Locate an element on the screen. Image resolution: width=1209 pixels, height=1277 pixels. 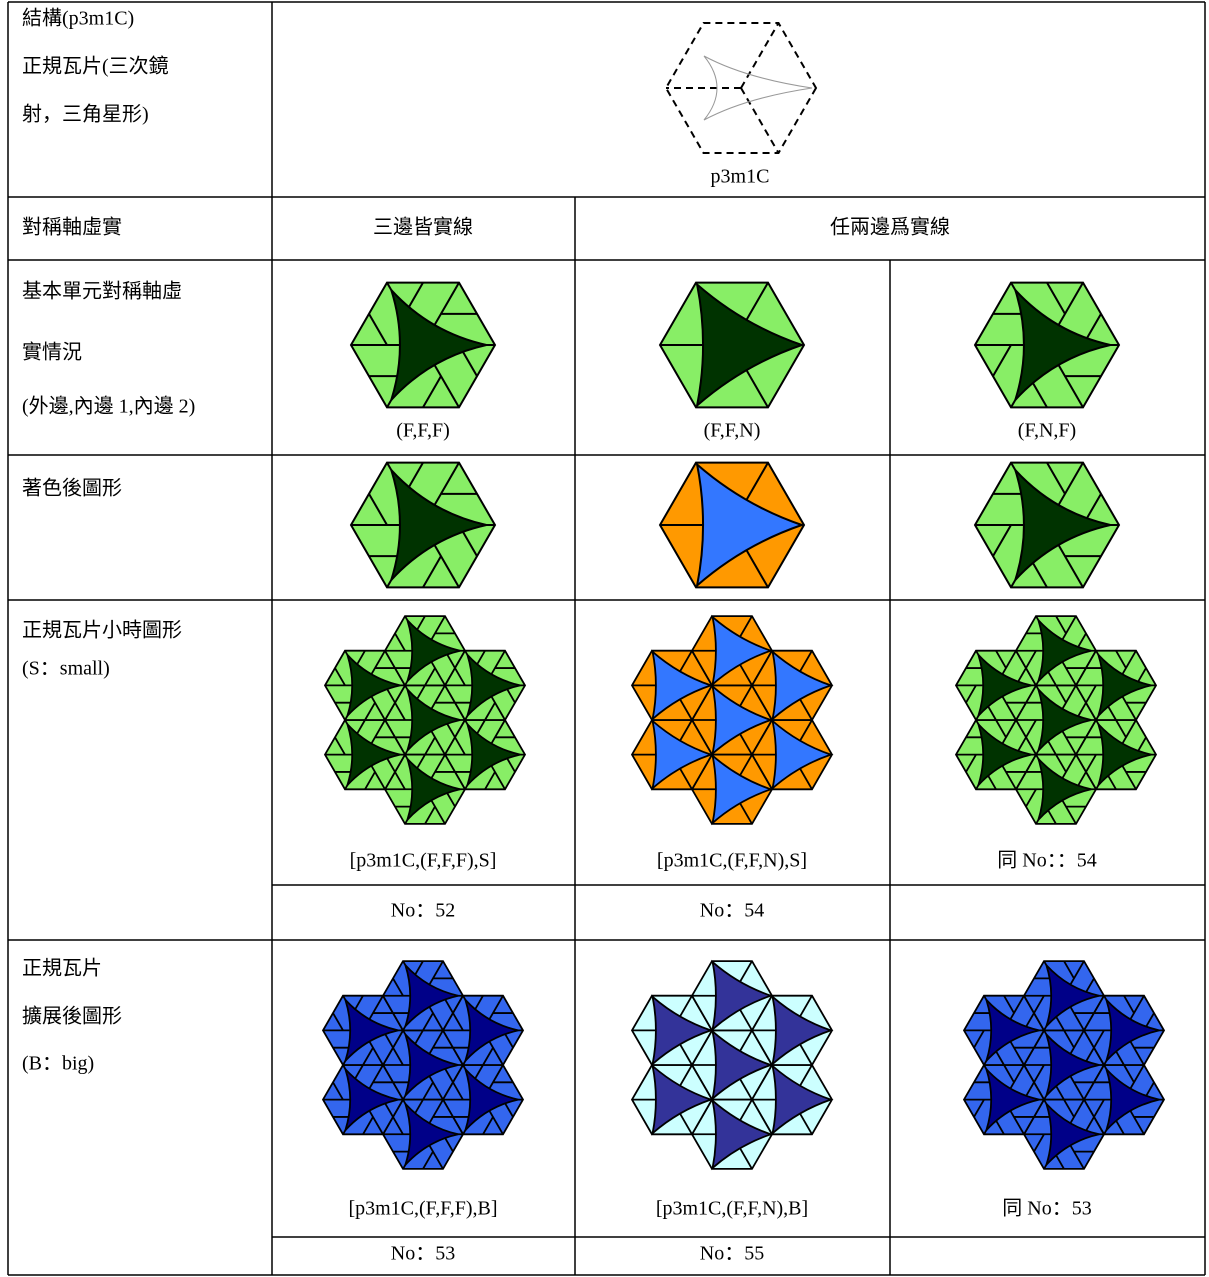
cell-text: 正規瓦片 is located at coordinates (62, 968).